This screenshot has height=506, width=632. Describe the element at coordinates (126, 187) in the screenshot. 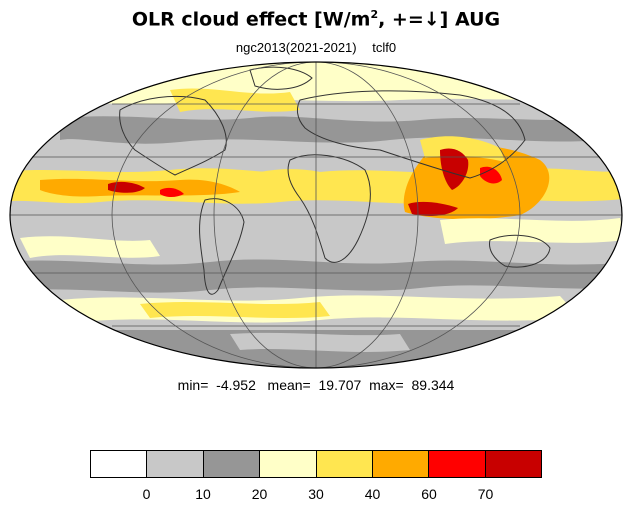

I see `field-max-pacific` at that location.